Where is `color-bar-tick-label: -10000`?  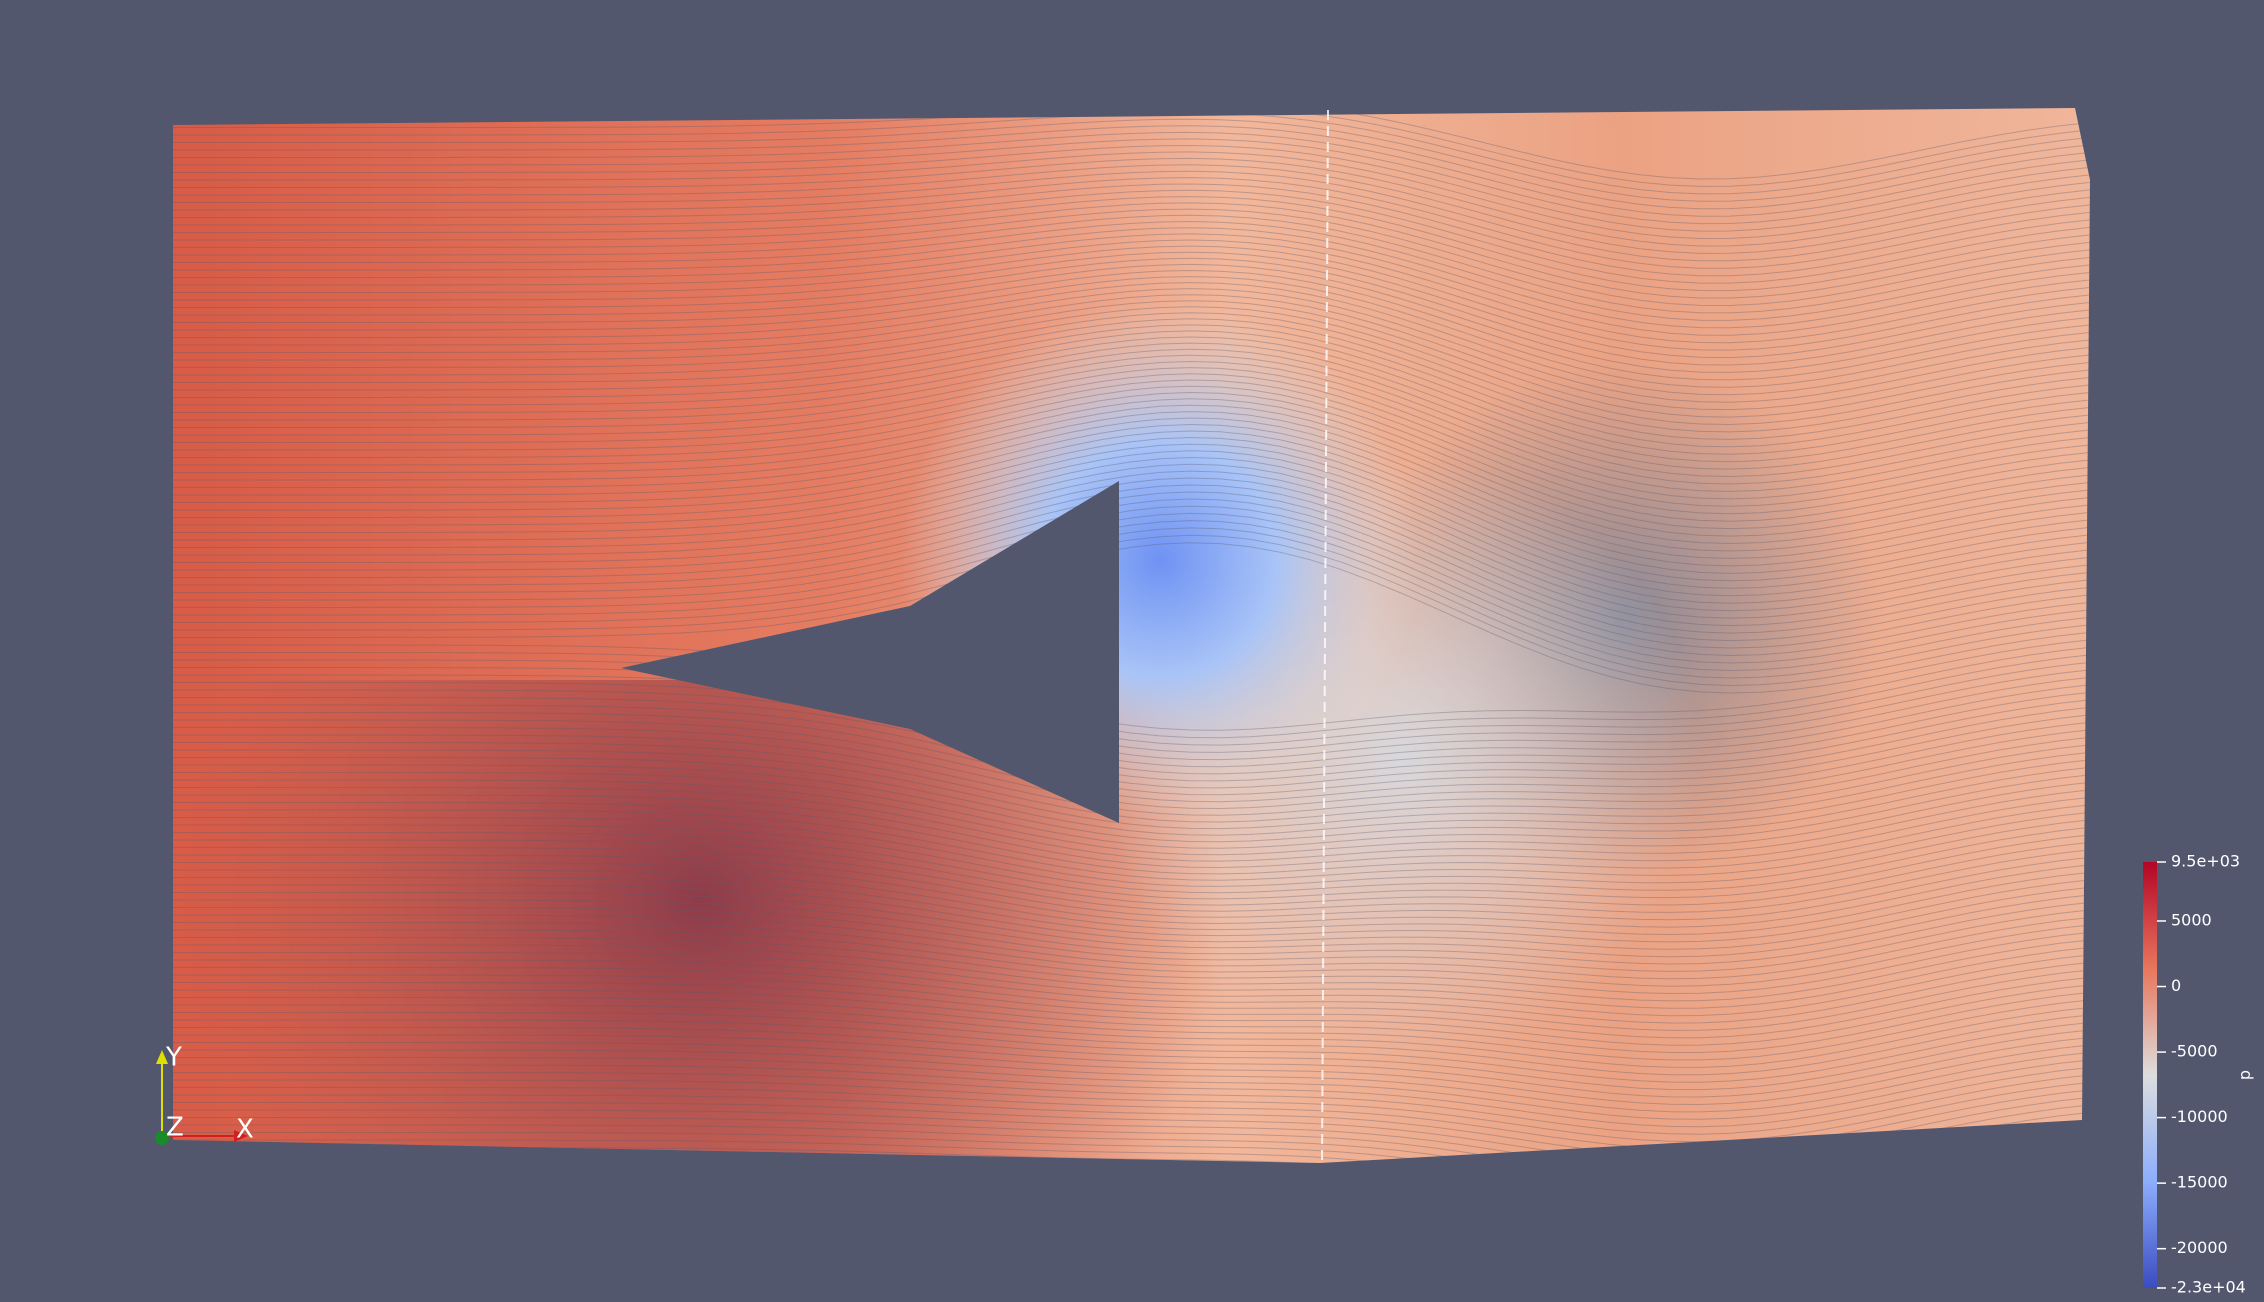
color-bar-tick-label: -10000 is located at coordinates (2199, 1116).